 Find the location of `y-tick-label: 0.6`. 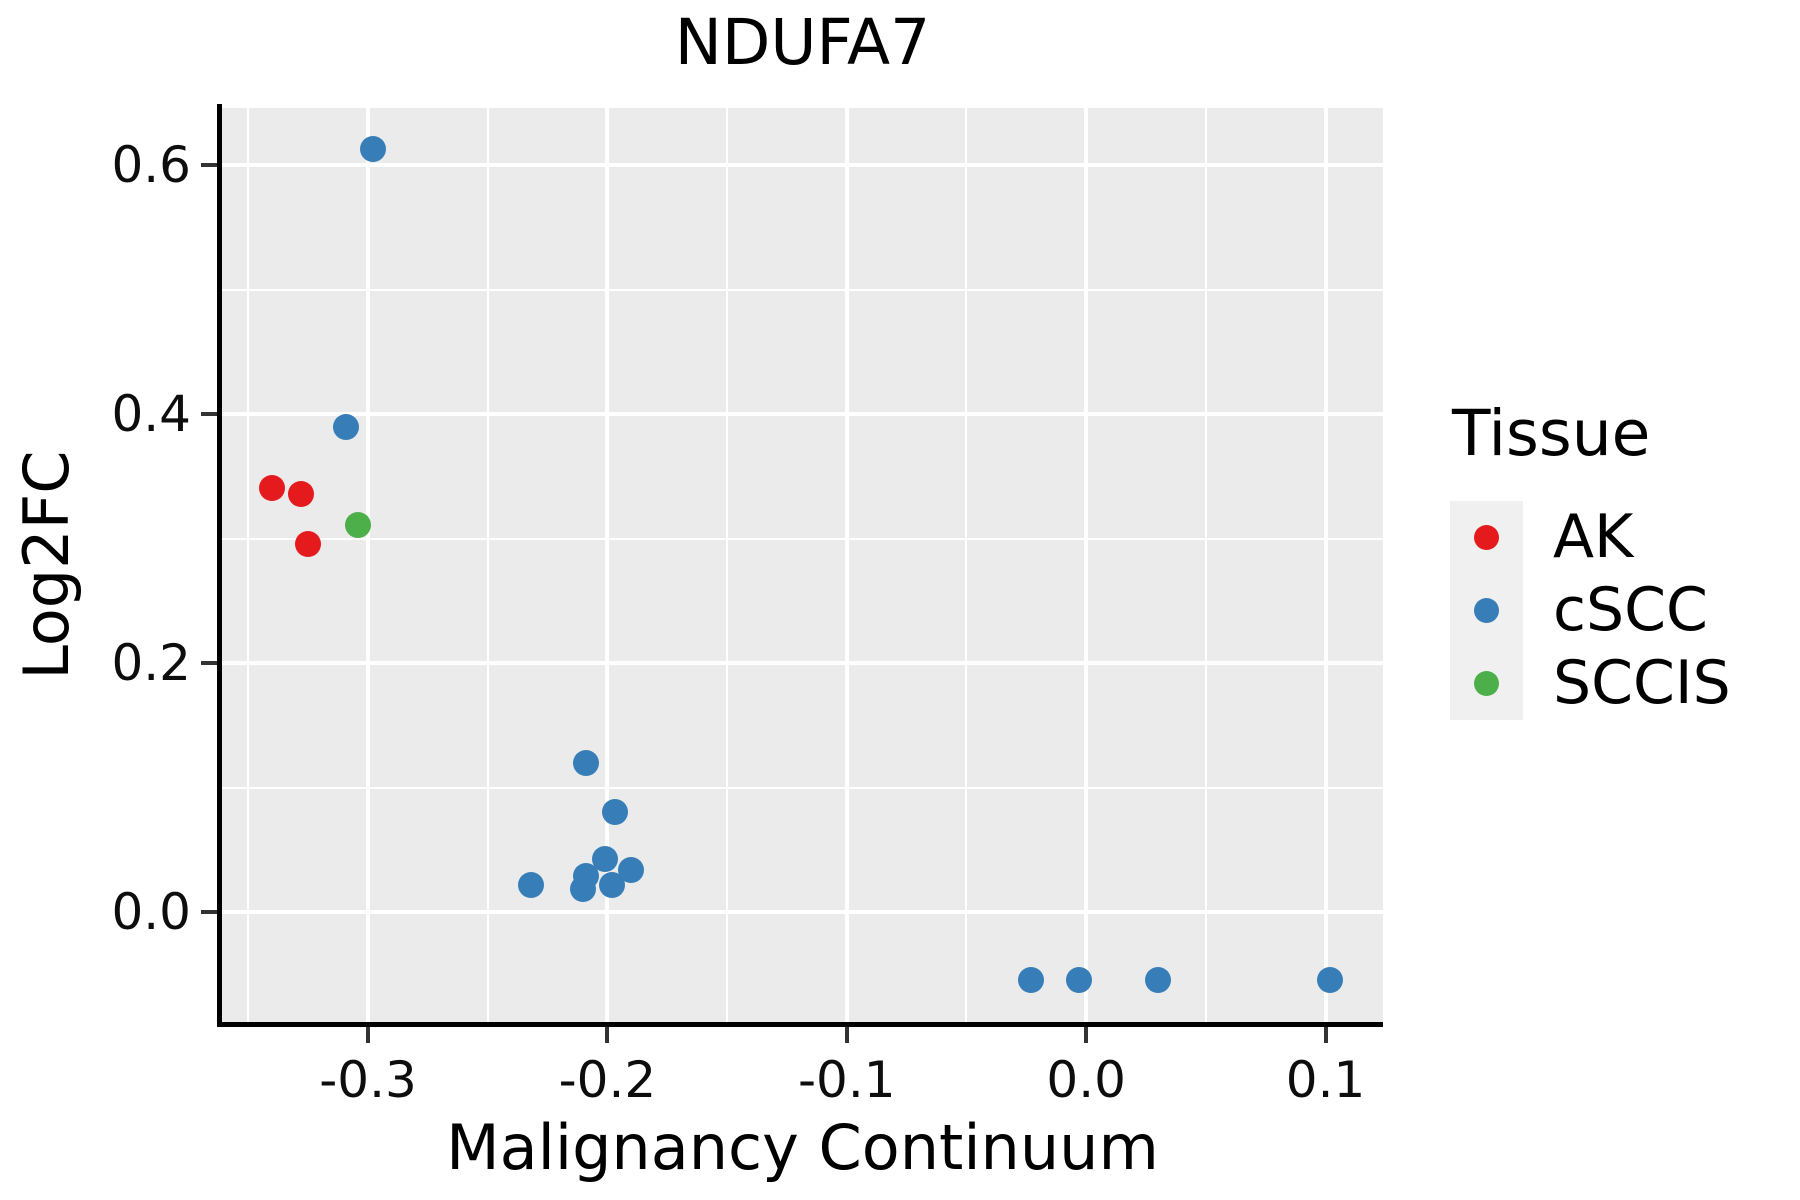

y-tick-label: 0.6 is located at coordinates (151, 165).